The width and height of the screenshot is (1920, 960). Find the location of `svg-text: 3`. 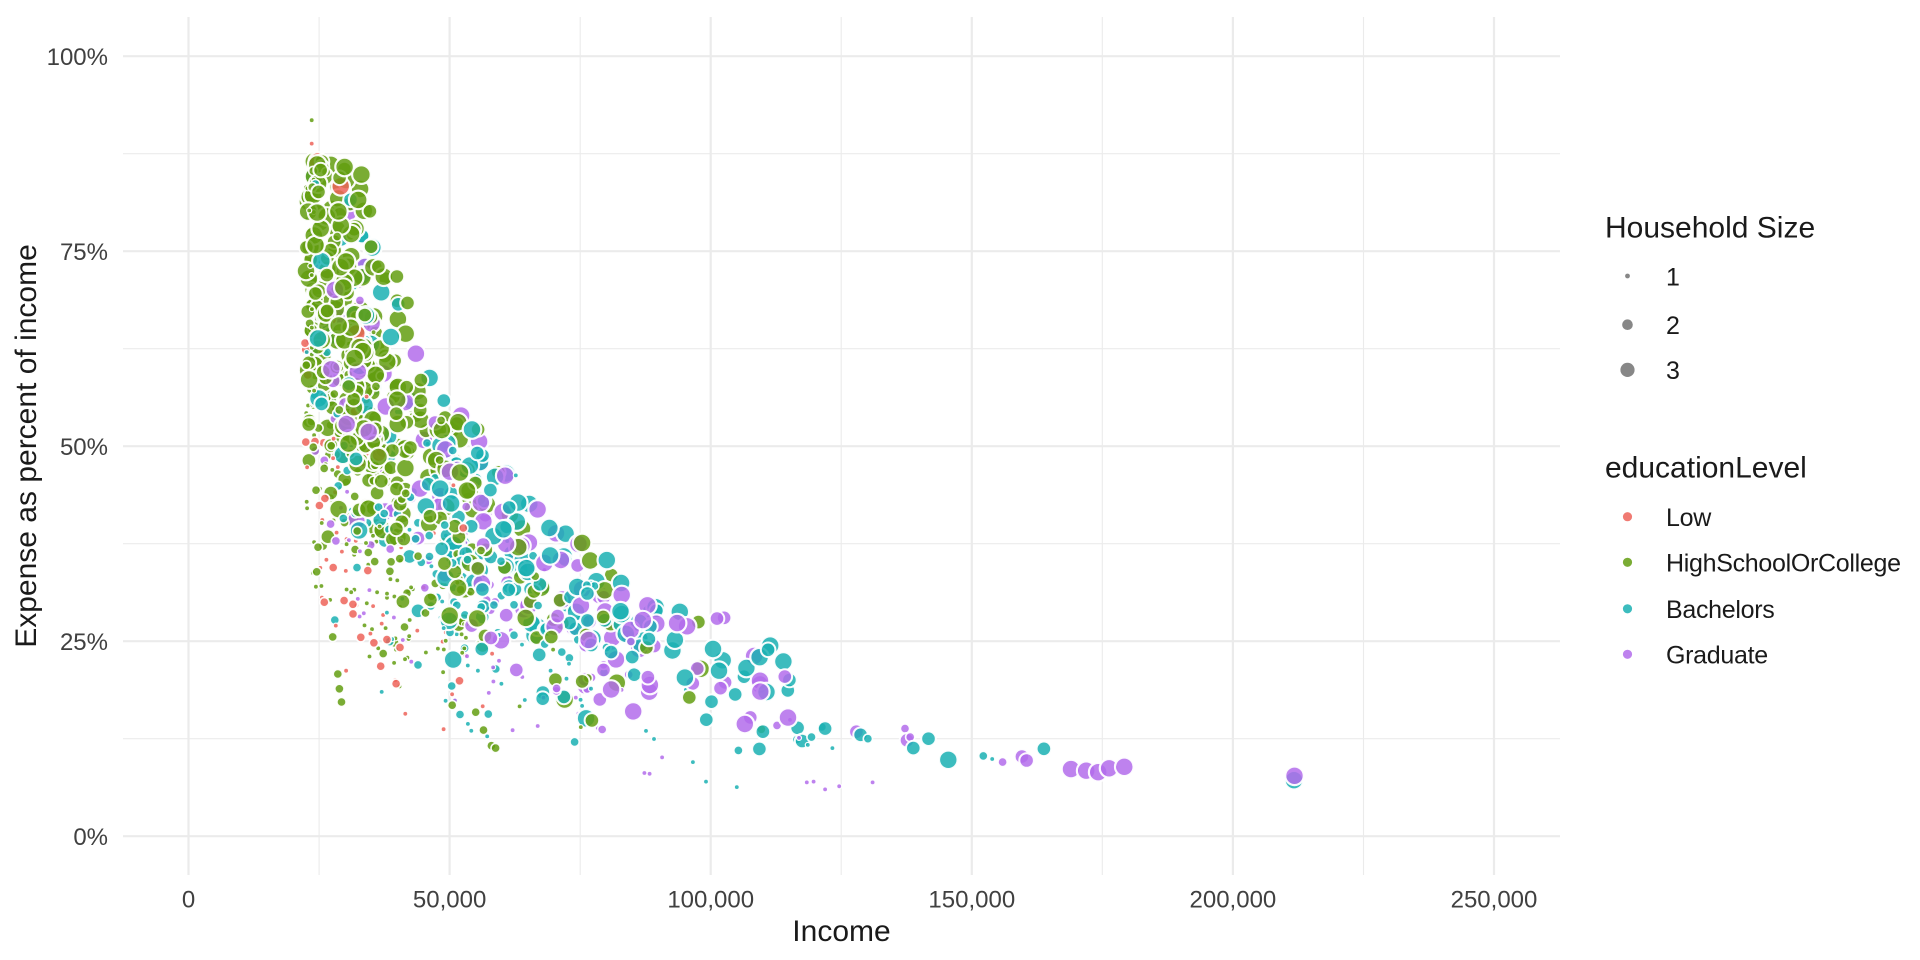

svg-text: 3 is located at coordinates (1673, 371).